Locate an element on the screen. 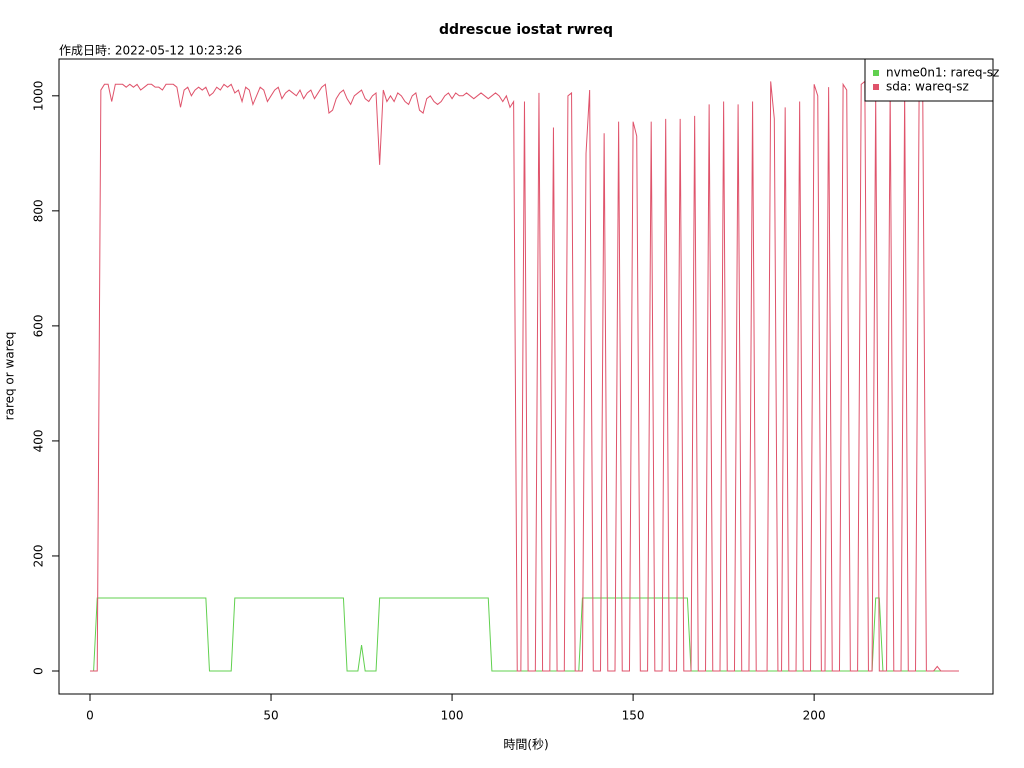  legend-box is located at coordinates (929, 80).